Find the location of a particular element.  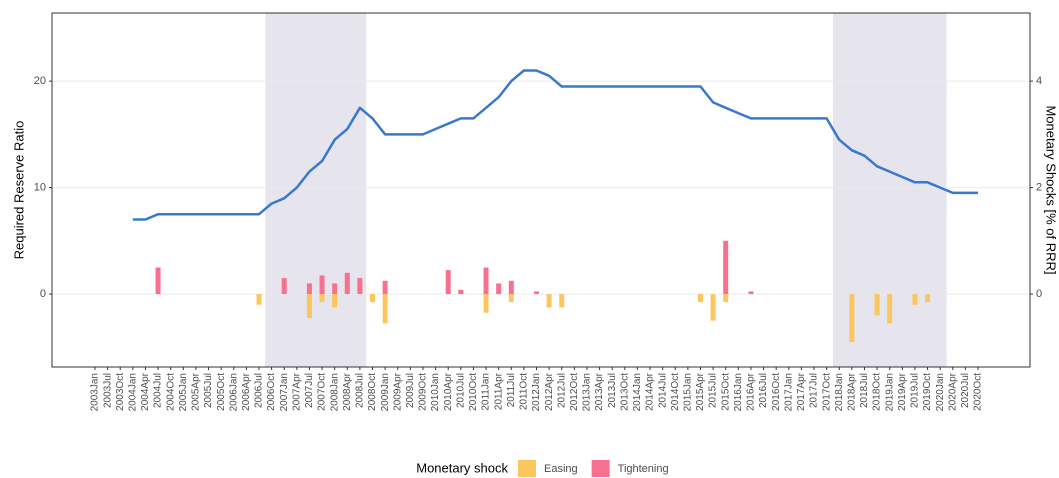

x-tick-label: 2011Oct is located at coordinates (524, 391).